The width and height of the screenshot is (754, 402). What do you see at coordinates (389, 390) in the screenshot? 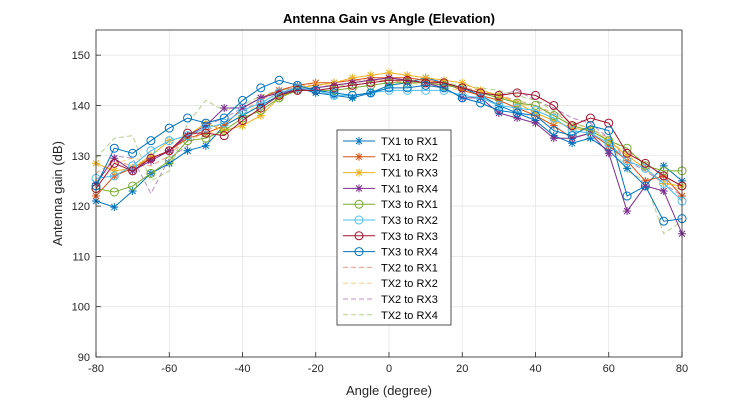
I see `x-axis-label: Angle (degree)` at bounding box center [389, 390].